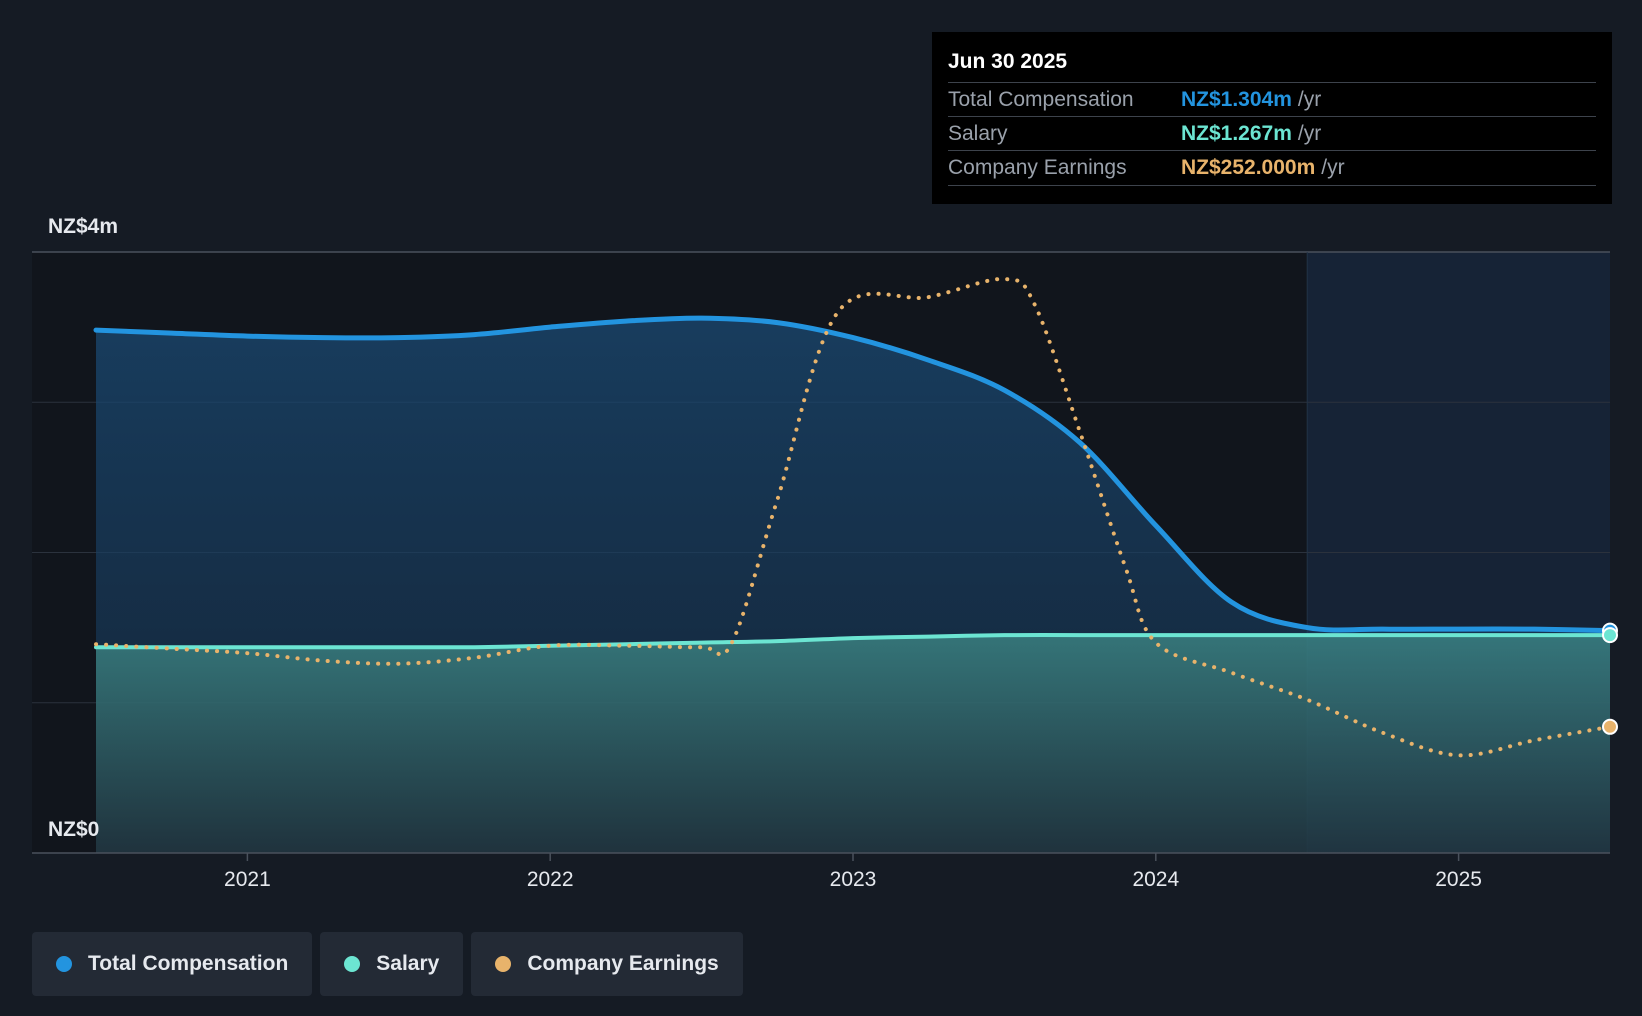 Image resolution: width=1642 pixels, height=1016 pixels. What do you see at coordinates (1251, 133) in the screenshot?
I see `tooltip-value: NZ$1.267m/yr` at bounding box center [1251, 133].